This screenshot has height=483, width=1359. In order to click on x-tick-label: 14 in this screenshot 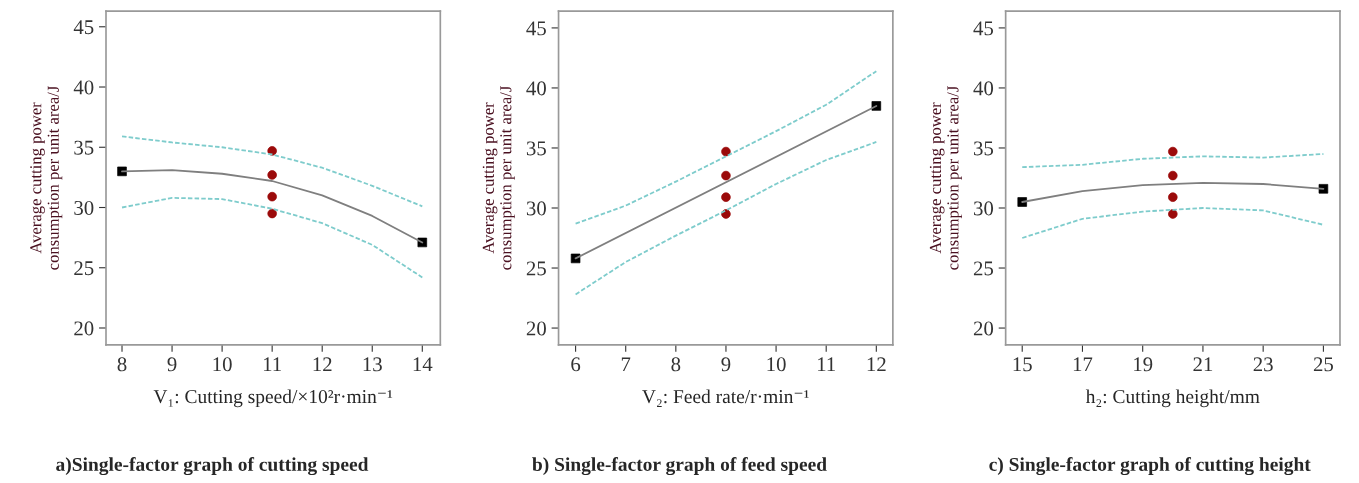, I will do `click(423, 364)`.